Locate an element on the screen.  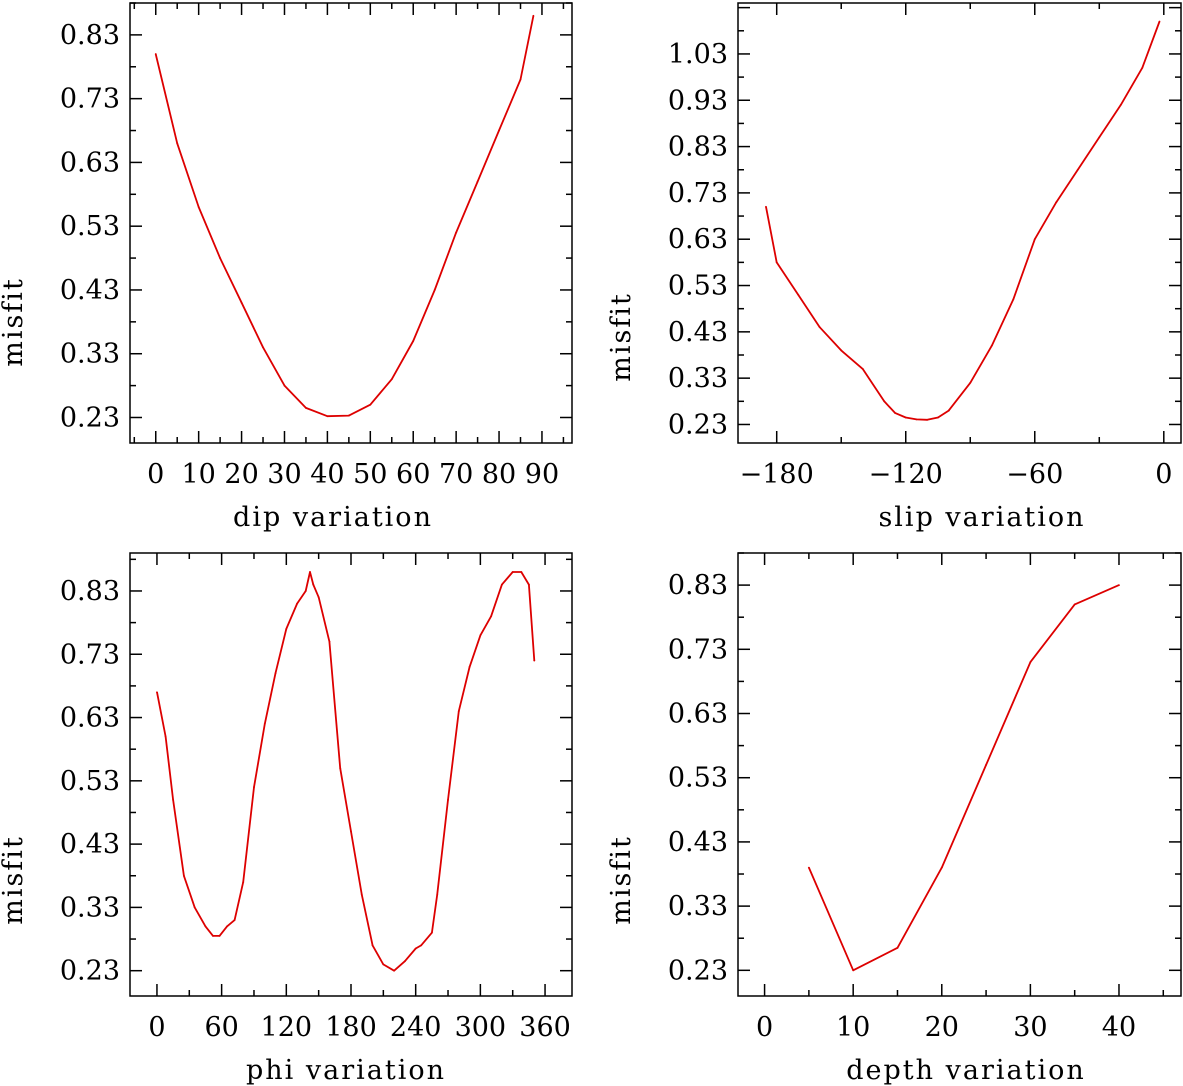
slip-y-tick-label: 0.53 is located at coordinates (698, 286).